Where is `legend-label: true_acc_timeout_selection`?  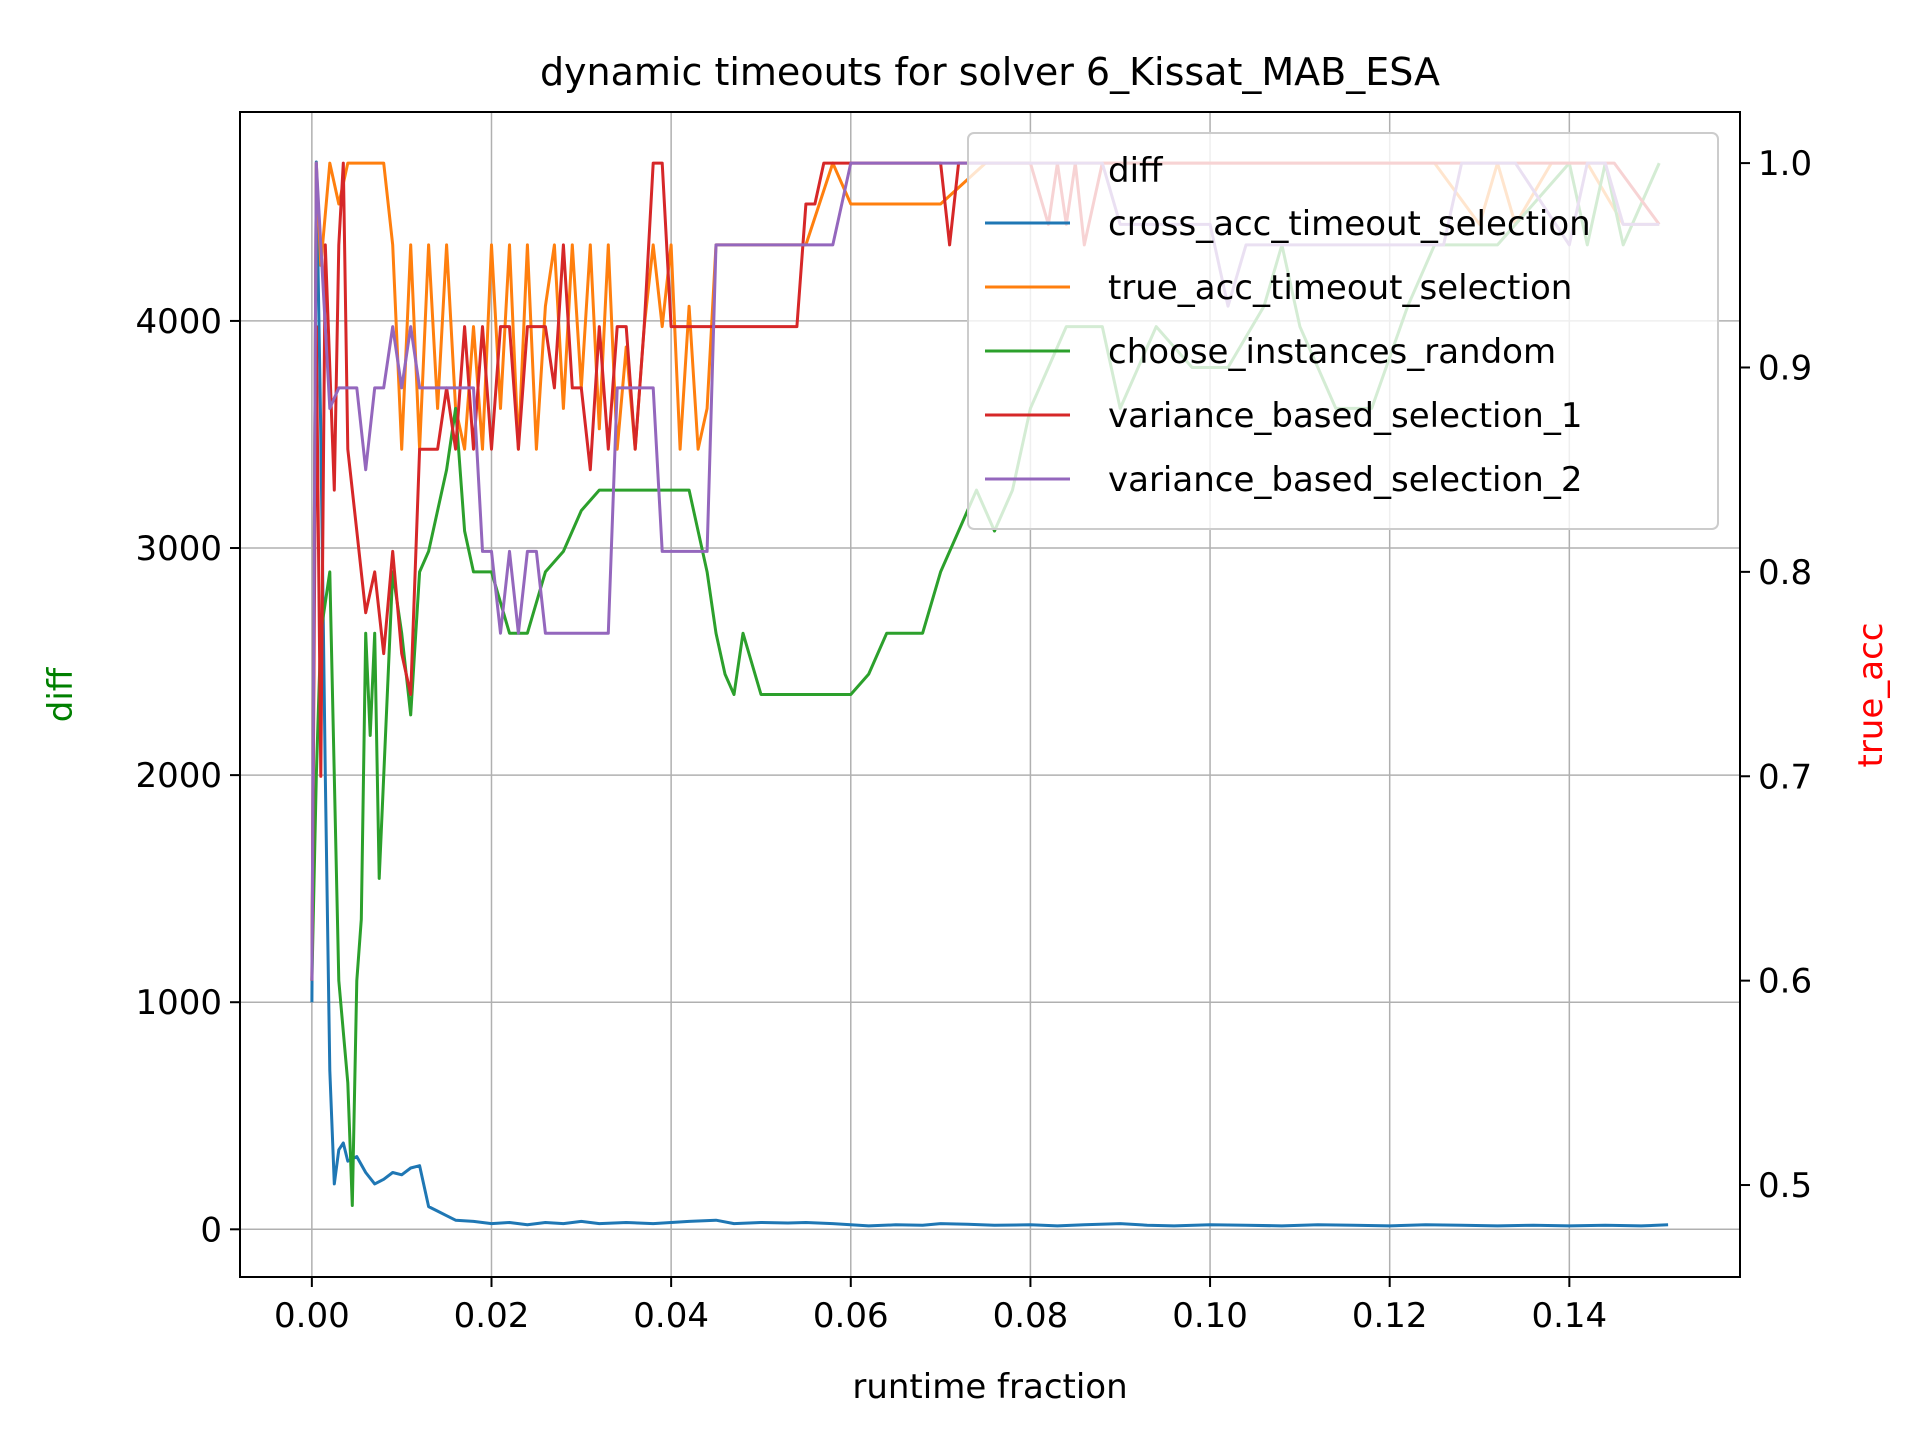
legend-label: true_acc_timeout_selection is located at coordinates (1340, 288).